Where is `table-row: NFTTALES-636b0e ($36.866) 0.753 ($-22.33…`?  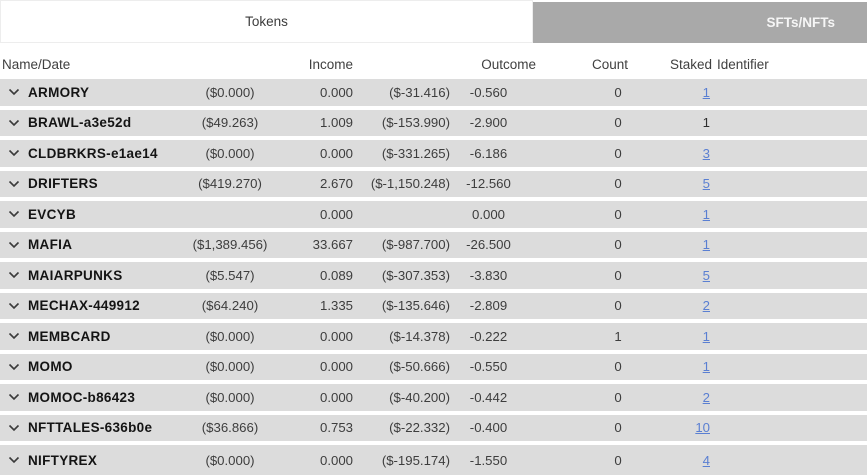 table-row: NFTTALES-636b0e ($36.866) 0.753 ($-22.33… is located at coordinates (433, 427).